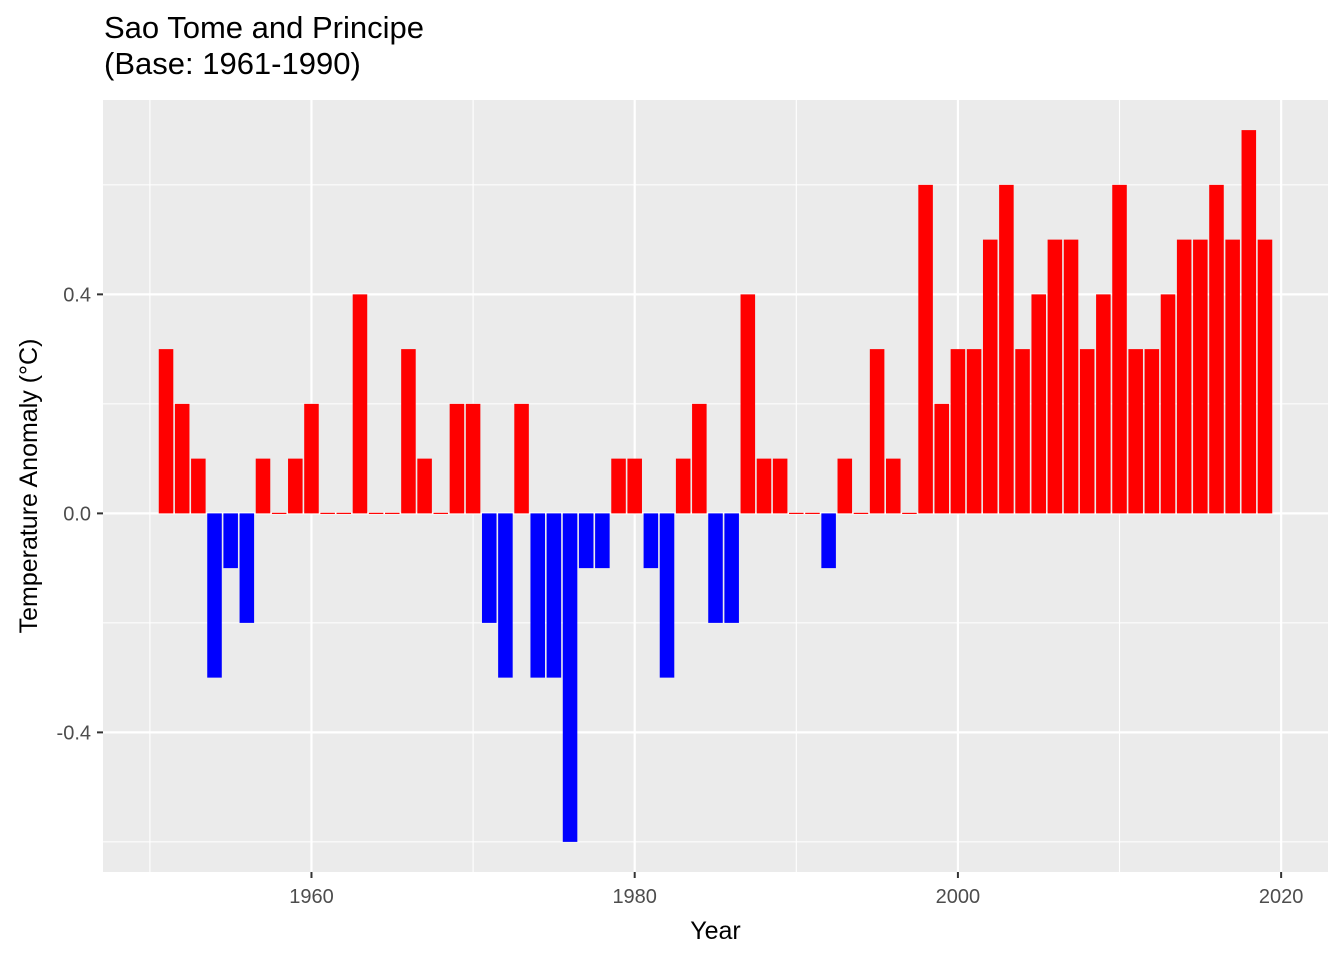 This screenshot has height=960, width=1344. I want to click on bar-1961, so click(327, 513).